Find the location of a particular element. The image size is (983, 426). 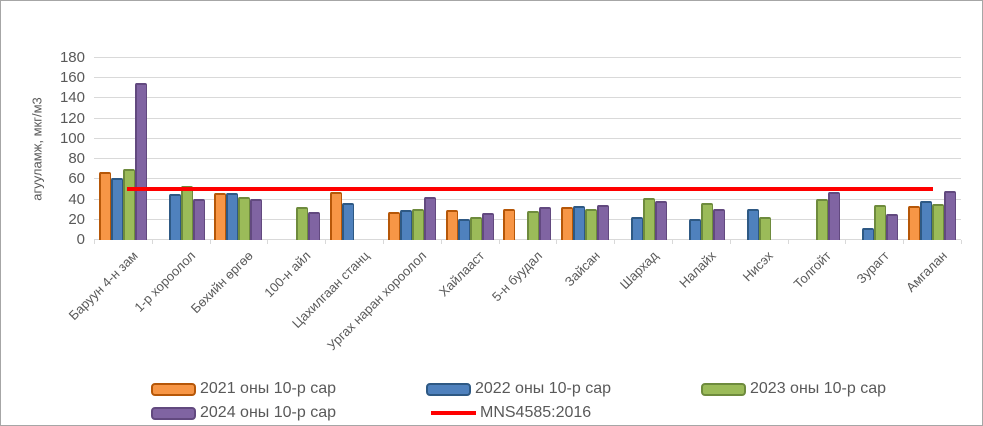

x-axis-label-text: 100-н айл is located at coordinates (287, 274).